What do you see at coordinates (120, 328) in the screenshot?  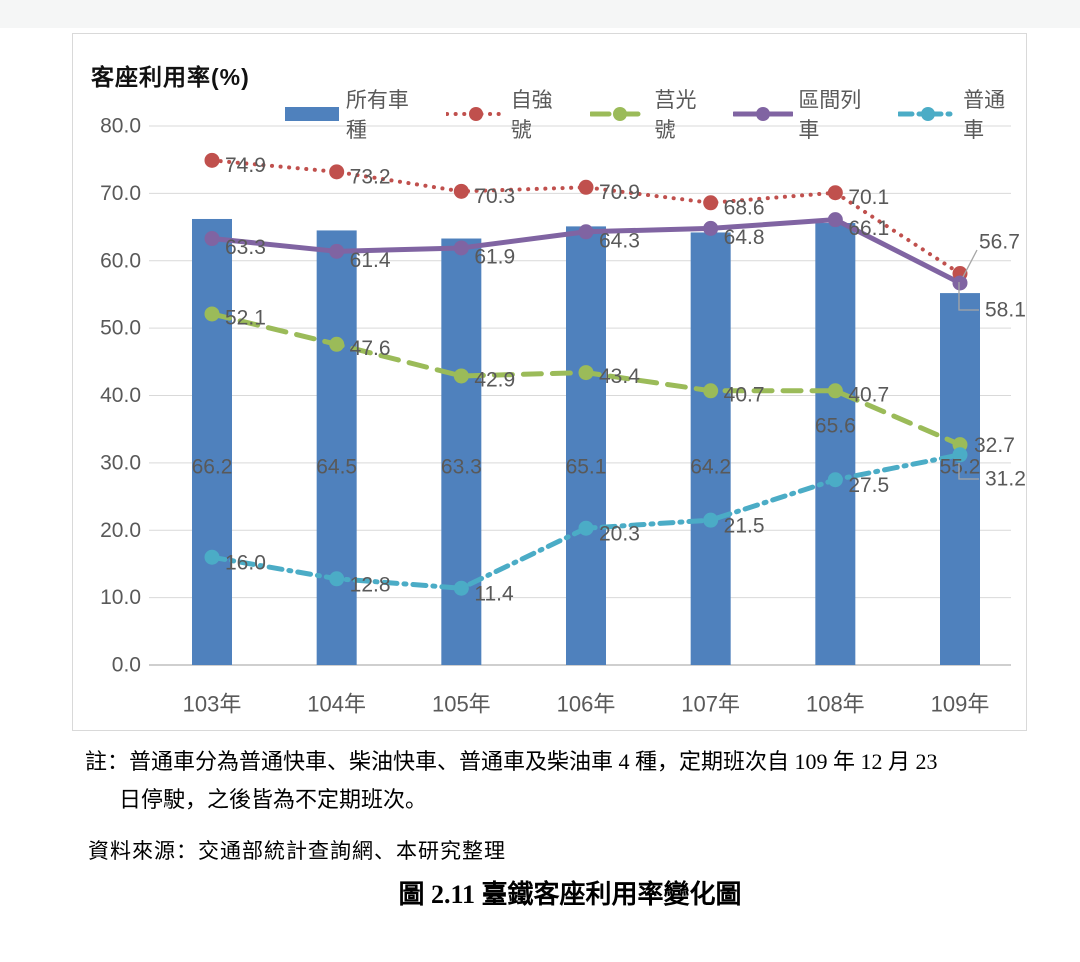 I see `y-tick-label: 50.0` at bounding box center [120, 328].